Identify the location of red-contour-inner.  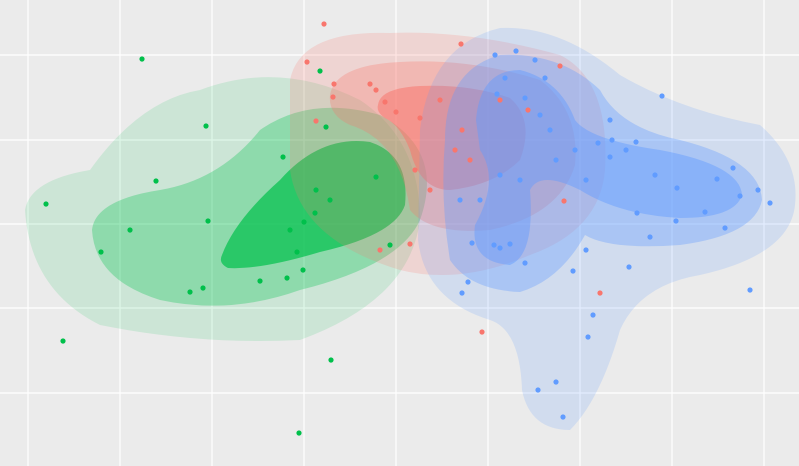
(451, 137).